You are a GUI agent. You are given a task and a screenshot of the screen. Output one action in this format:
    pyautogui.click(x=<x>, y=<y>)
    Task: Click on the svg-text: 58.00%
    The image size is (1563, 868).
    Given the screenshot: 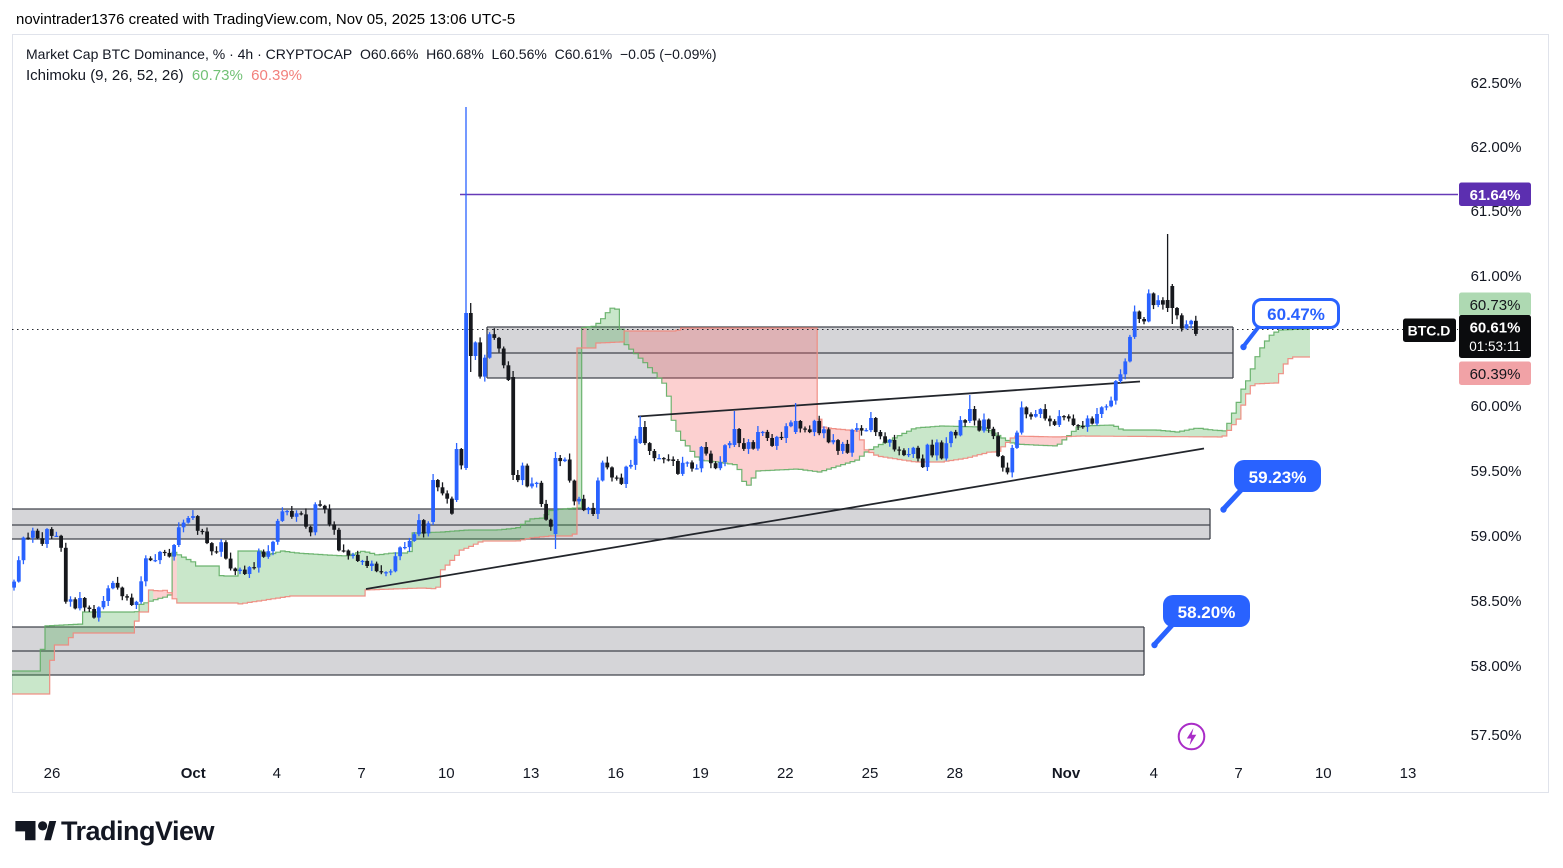 What is the action you would take?
    pyautogui.click(x=1496, y=666)
    